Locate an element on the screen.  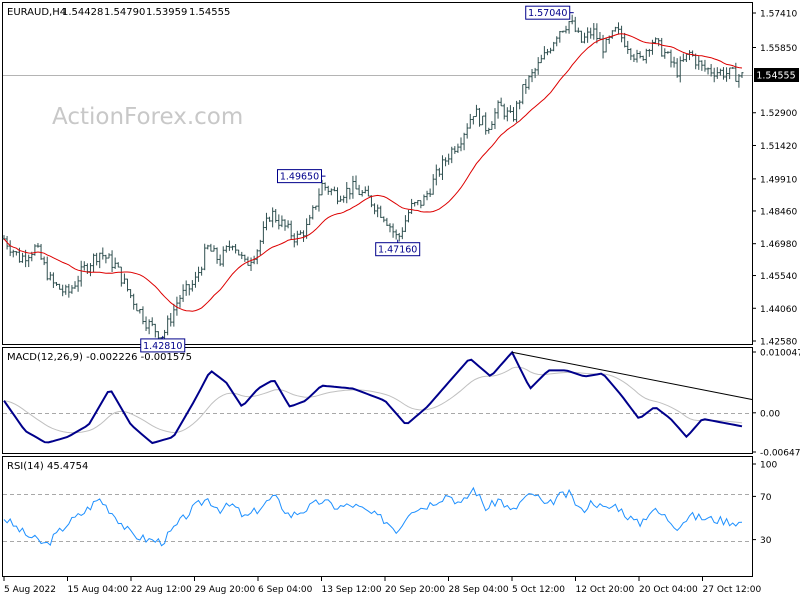
macd-tick-label: 0.00 is located at coordinates (770, 414).